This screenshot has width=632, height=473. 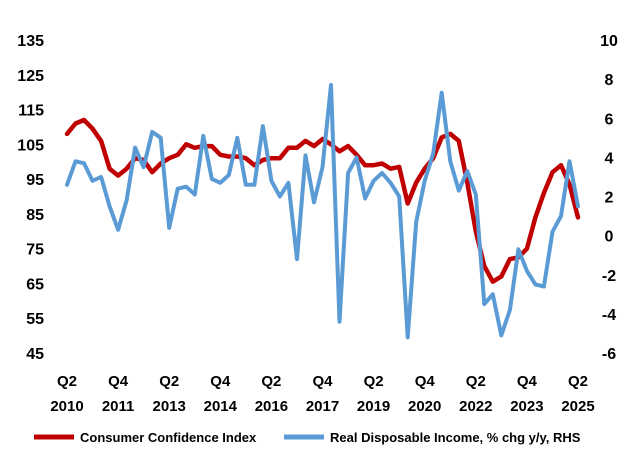 What do you see at coordinates (609, 158) in the screenshot?
I see `right-axis-tick-label: 4` at bounding box center [609, 158].